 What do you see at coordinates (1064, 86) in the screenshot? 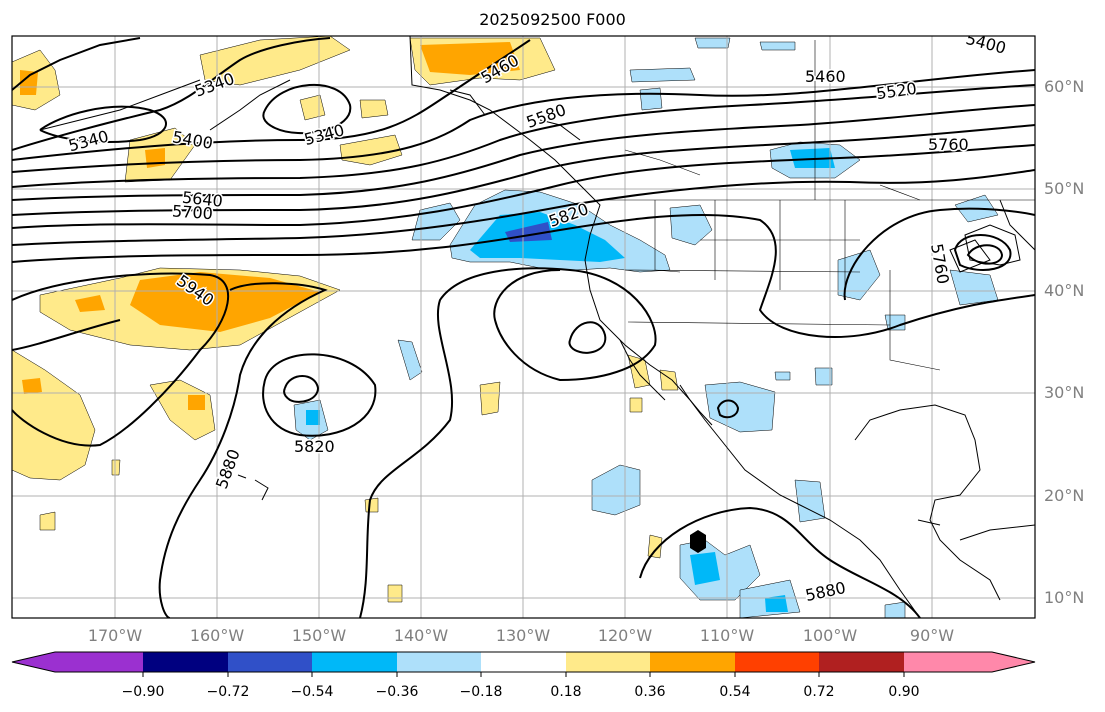
I see `latitude-label: 60°N` at bounding box center [1064, 86].